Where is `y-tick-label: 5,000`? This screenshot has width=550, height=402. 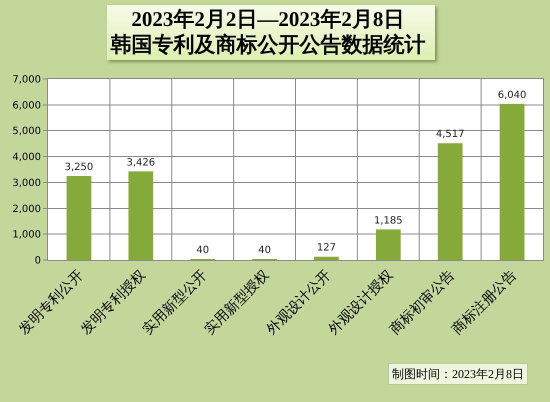 y-tick-label: 5,000 is located at coordinates (26, 132).